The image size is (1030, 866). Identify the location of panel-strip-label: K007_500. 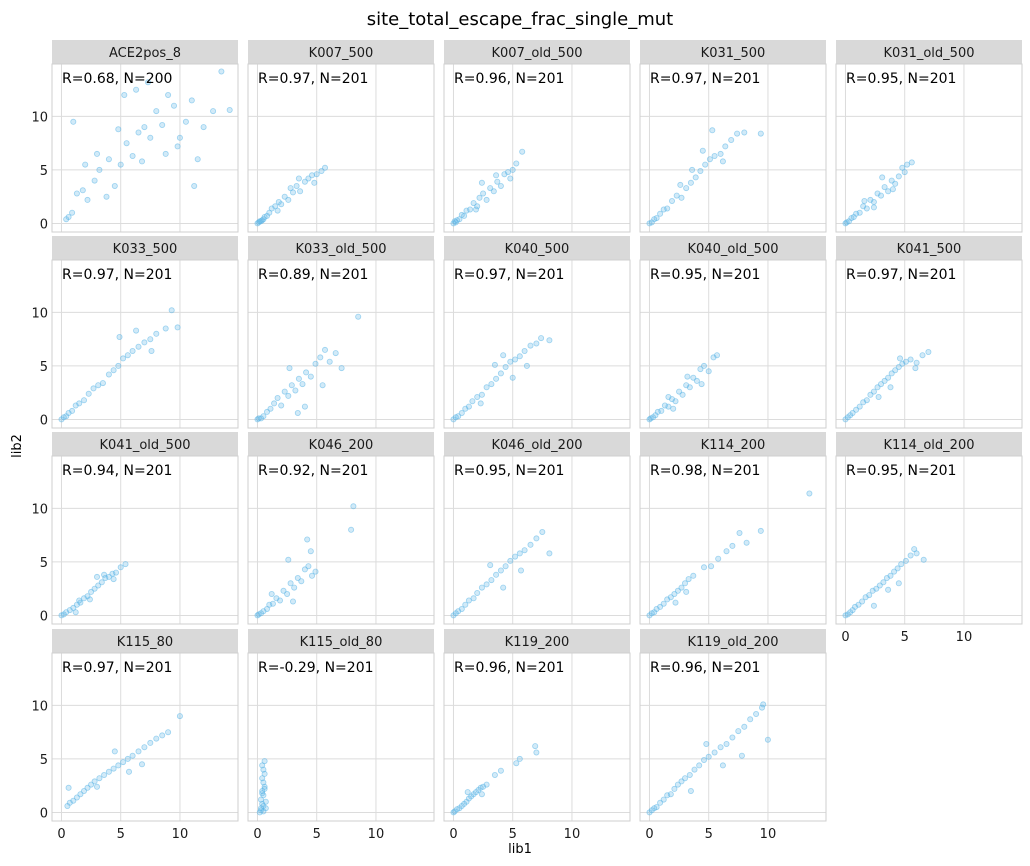
(341, 53).